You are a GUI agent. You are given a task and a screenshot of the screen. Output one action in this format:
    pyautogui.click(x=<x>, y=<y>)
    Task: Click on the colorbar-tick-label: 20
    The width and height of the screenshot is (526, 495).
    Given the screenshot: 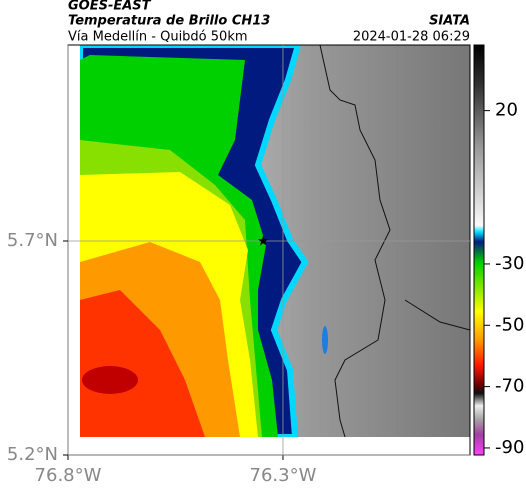 What is the action you would take?
    pyautogui.click(x=506, y=110)
    